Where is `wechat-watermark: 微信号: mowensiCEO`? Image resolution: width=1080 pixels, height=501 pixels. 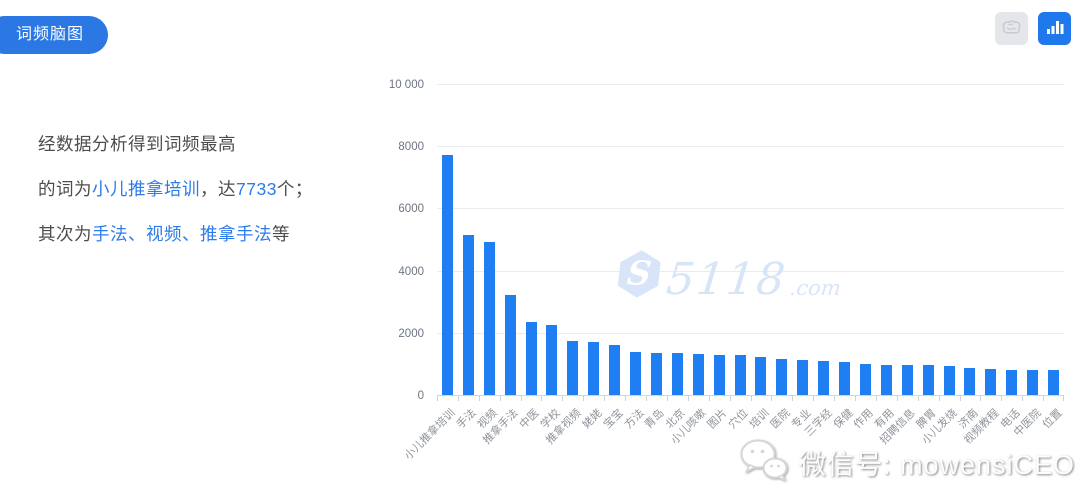
wechat-watermark: 微信号: mowensiCEO is located at coordinates (906, 462).